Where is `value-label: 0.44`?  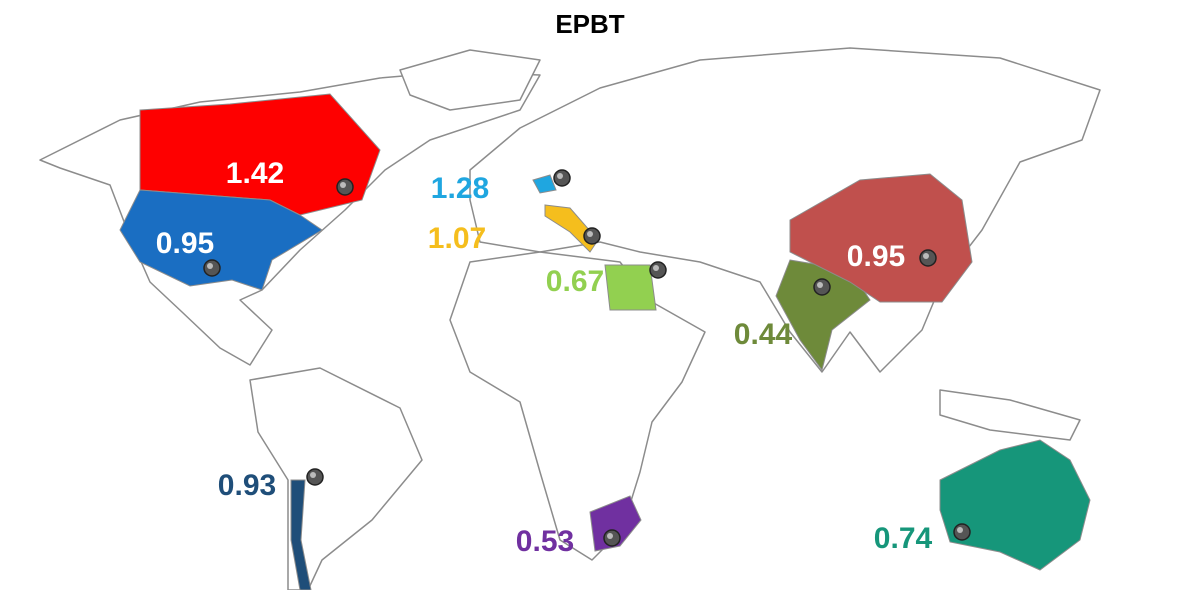 value-label: 0.44 is located at coordinates (763, 334).